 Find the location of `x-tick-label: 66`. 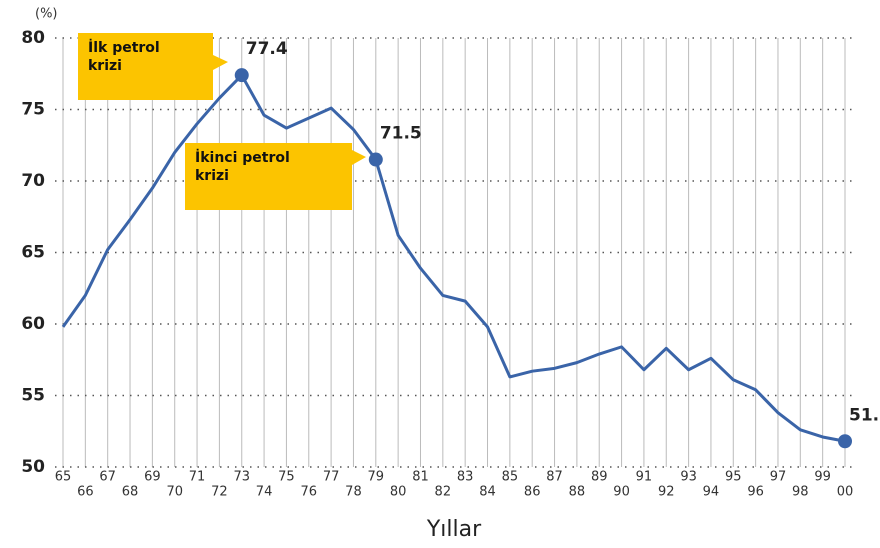

x-tick-label: 66 is located at coordinates (85, 492).